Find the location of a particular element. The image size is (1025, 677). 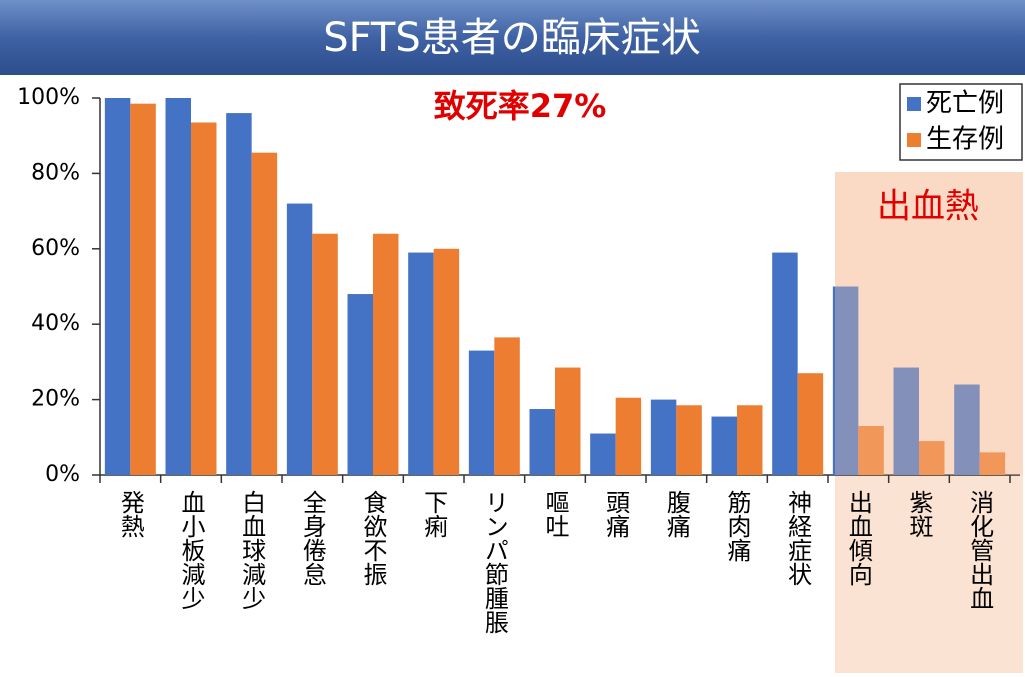

legend-label: 生存例 is located at coordinates (965, 140).